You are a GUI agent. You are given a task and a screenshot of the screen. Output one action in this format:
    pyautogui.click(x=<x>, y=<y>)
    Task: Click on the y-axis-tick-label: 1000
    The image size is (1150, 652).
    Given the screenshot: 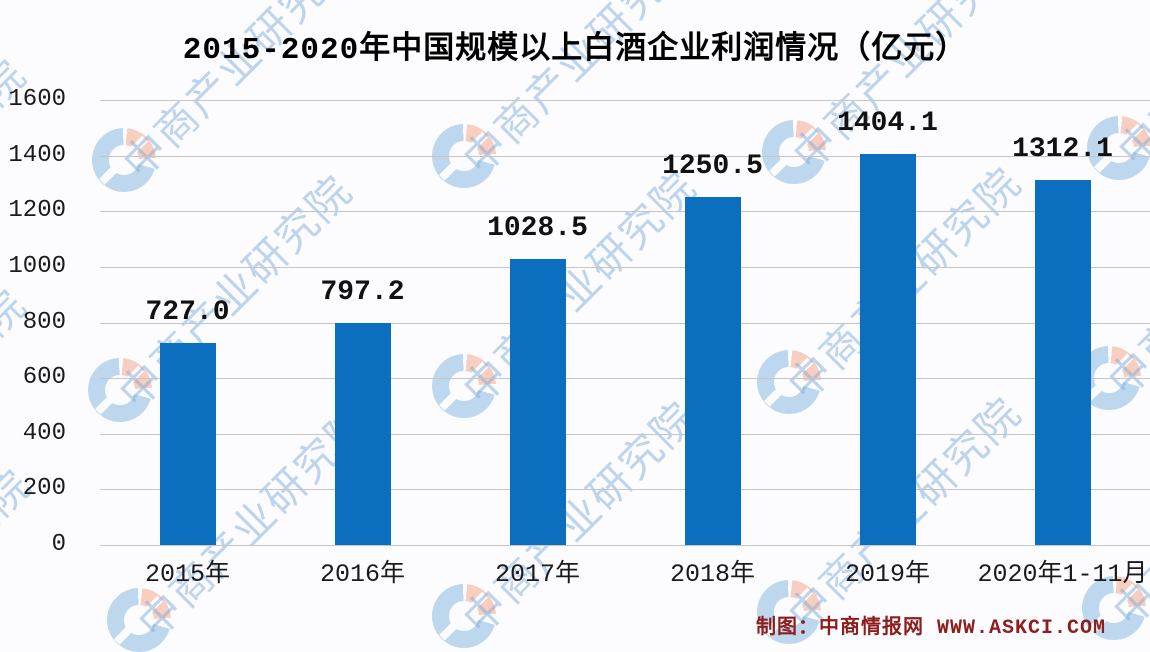 What is the action you would take?
    pyautogui.click(x=37, y=266)
    